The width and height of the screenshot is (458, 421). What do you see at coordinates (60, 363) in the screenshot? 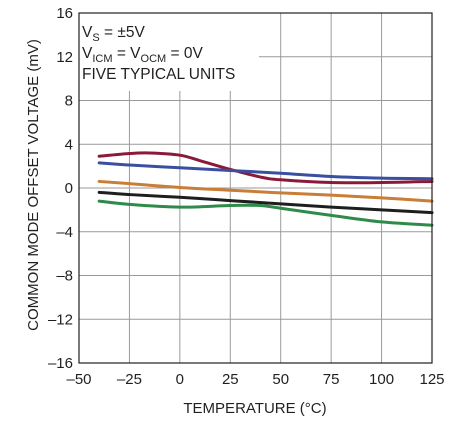
I see `y-tick-label: –16` at bounding box center [60, 363].